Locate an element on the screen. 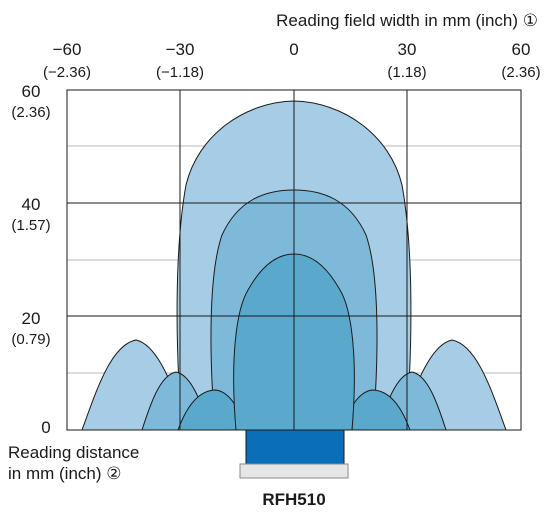  x-tick-inch-label: (−2.36) is located at coordinates (67, 72).